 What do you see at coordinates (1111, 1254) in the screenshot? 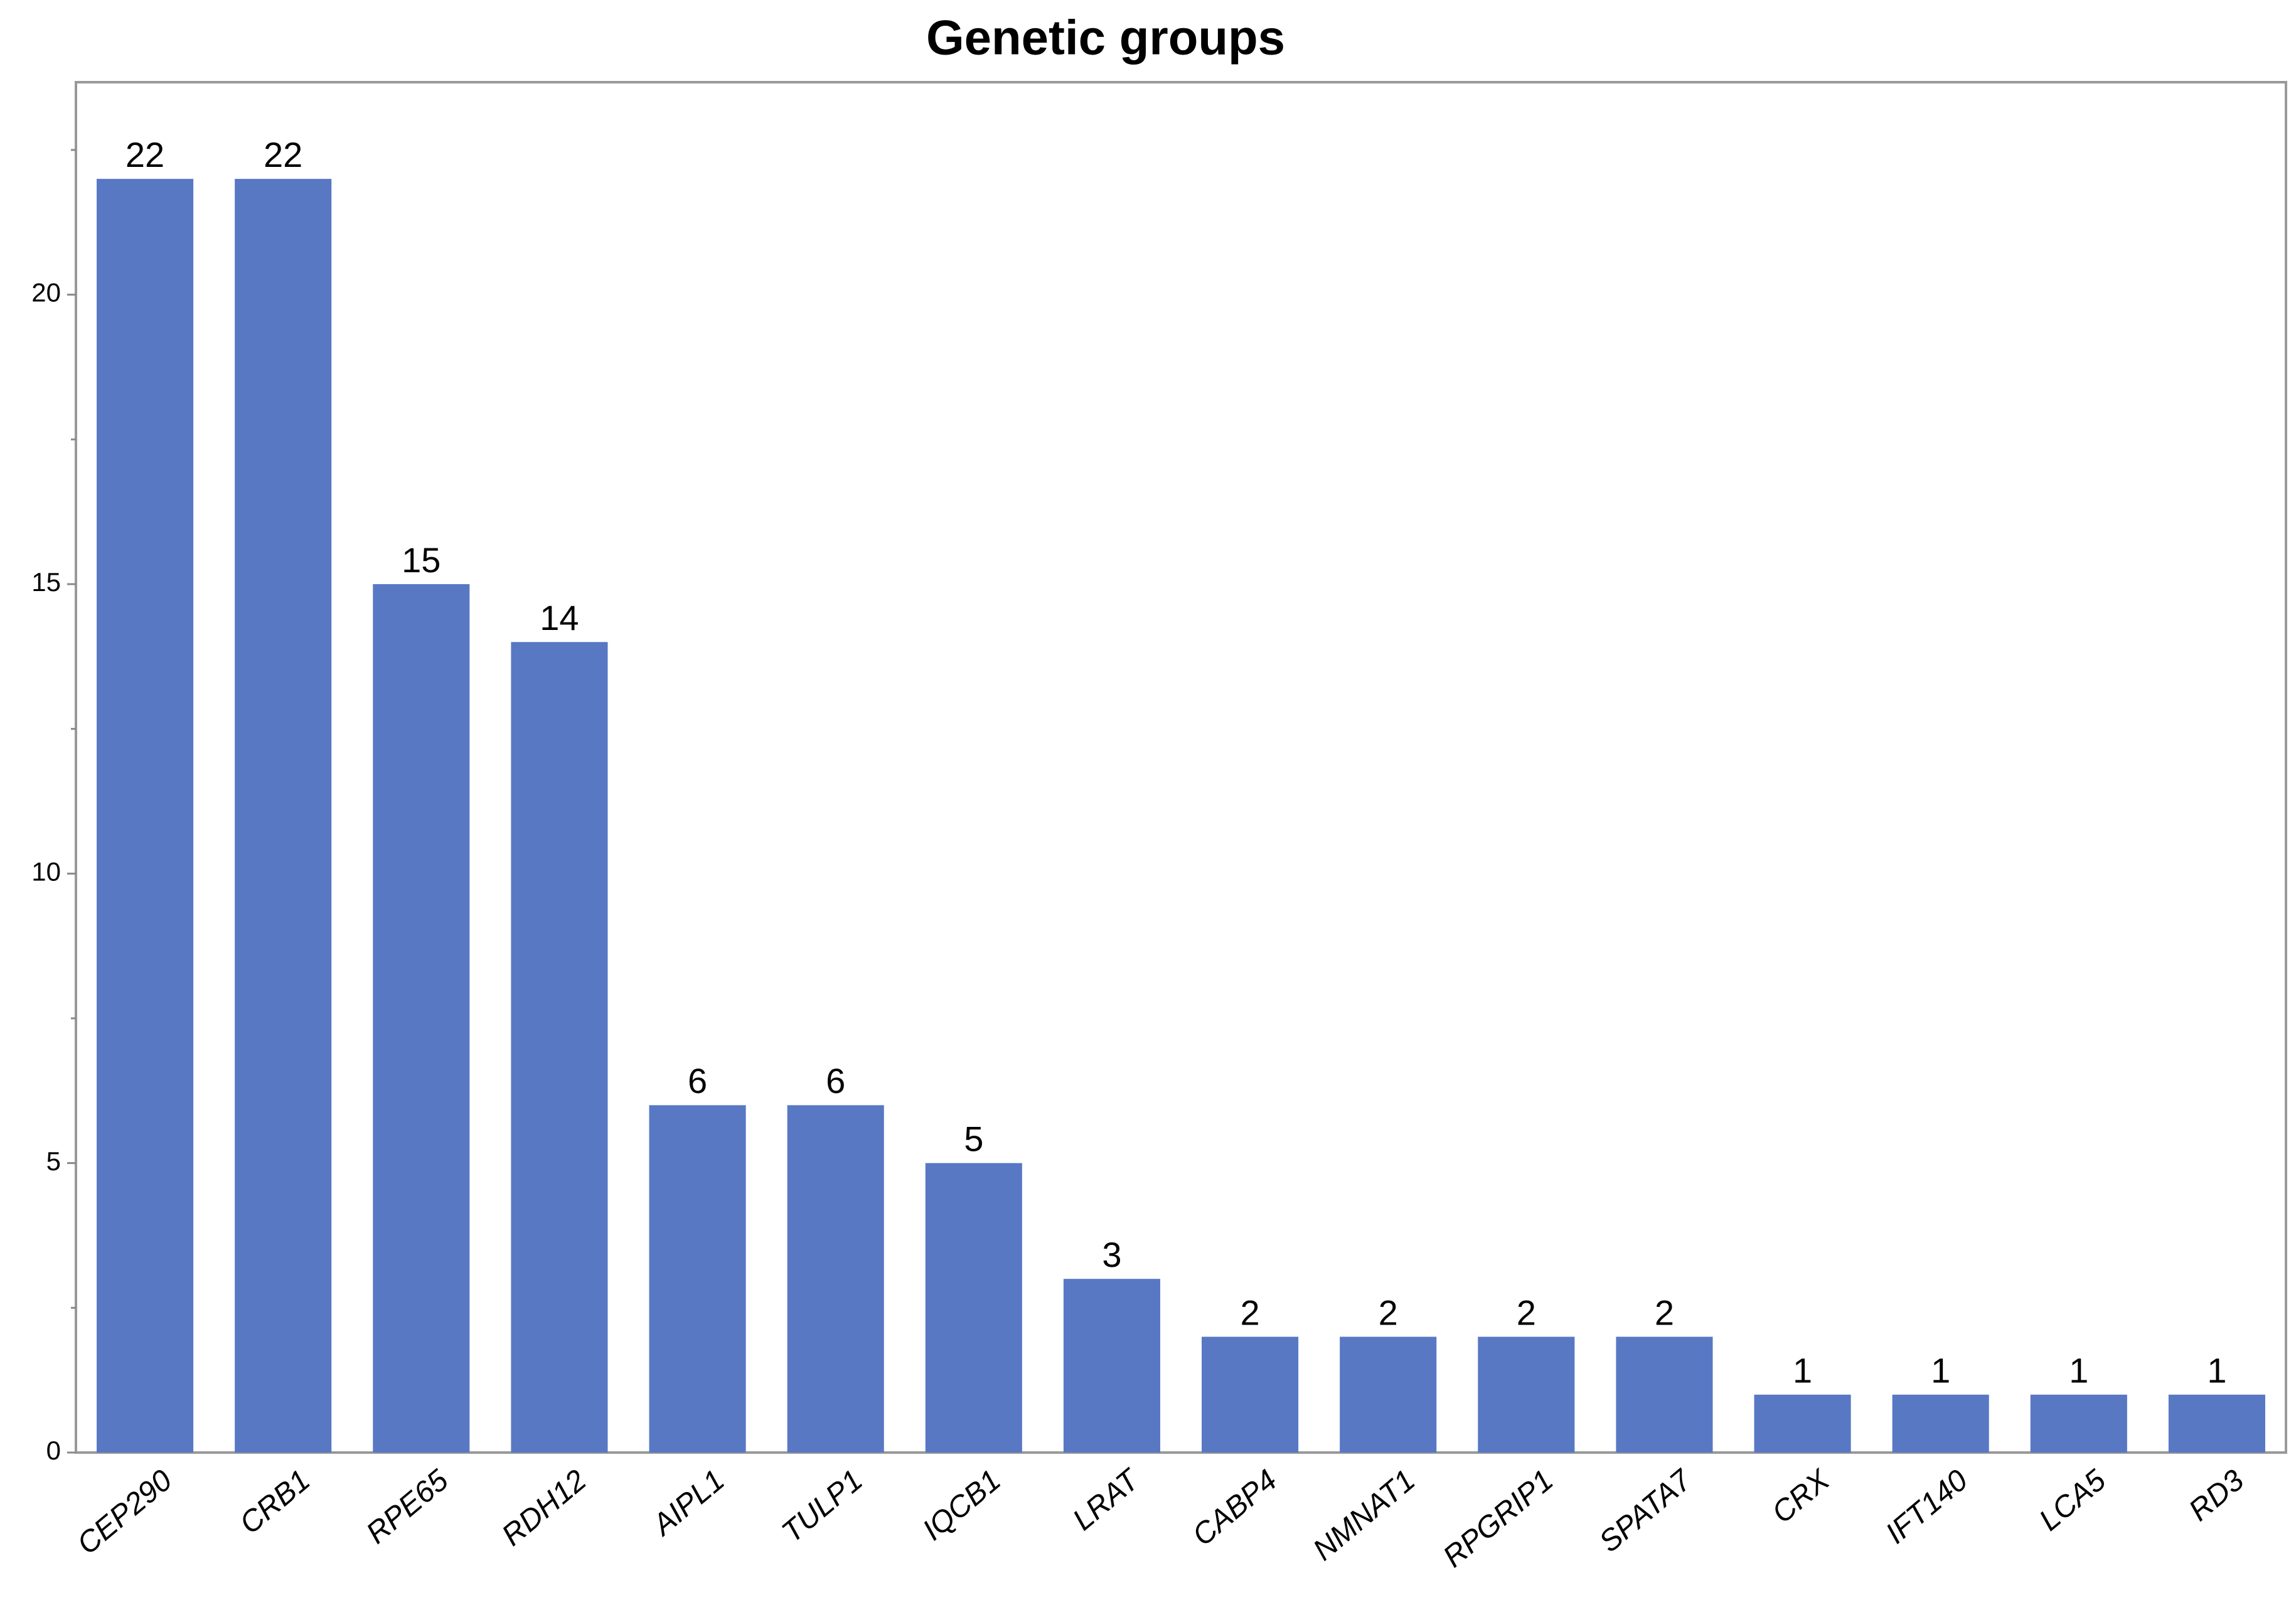
I see `value-label: 3` at bounding box center [1111, 1254].